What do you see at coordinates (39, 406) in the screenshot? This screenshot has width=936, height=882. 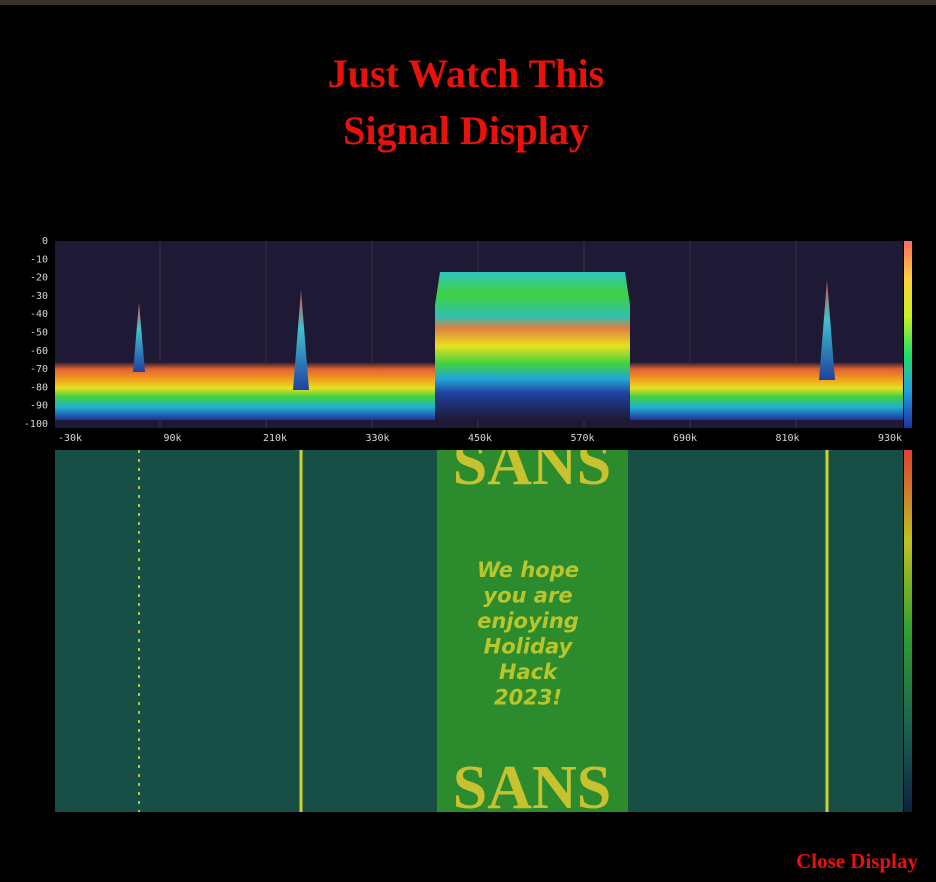 I see `y-tick-label: -90` at bounding box center [39, 406].